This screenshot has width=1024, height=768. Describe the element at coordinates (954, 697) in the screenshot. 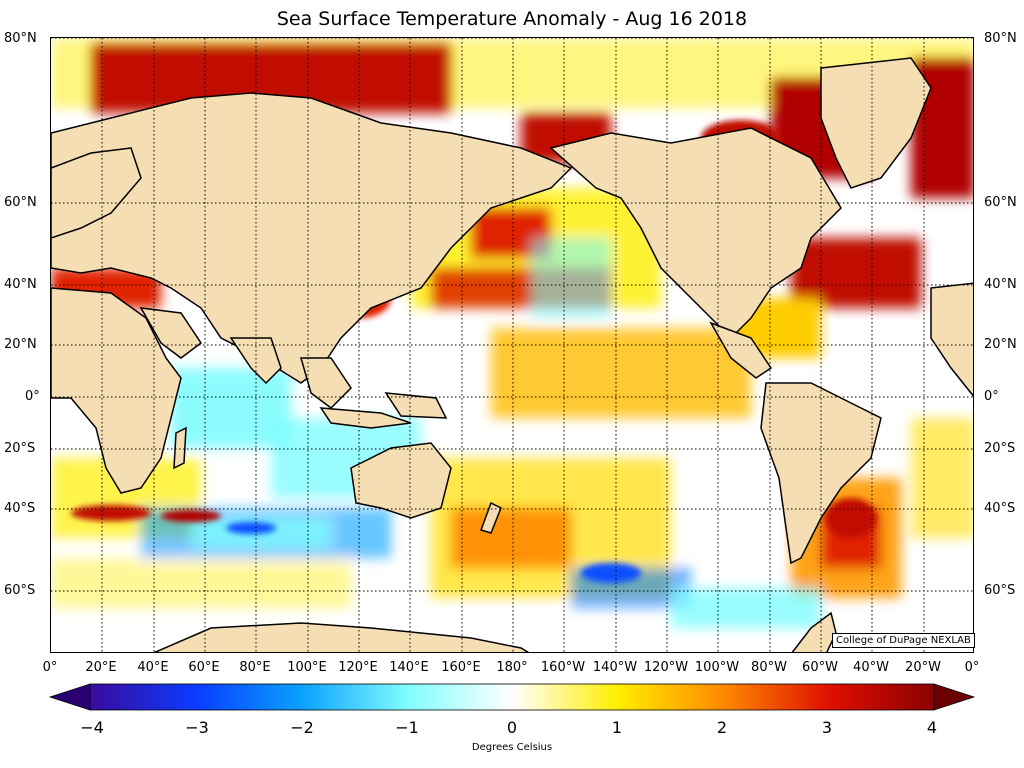

I see `colorbar-max-extend` at that location.